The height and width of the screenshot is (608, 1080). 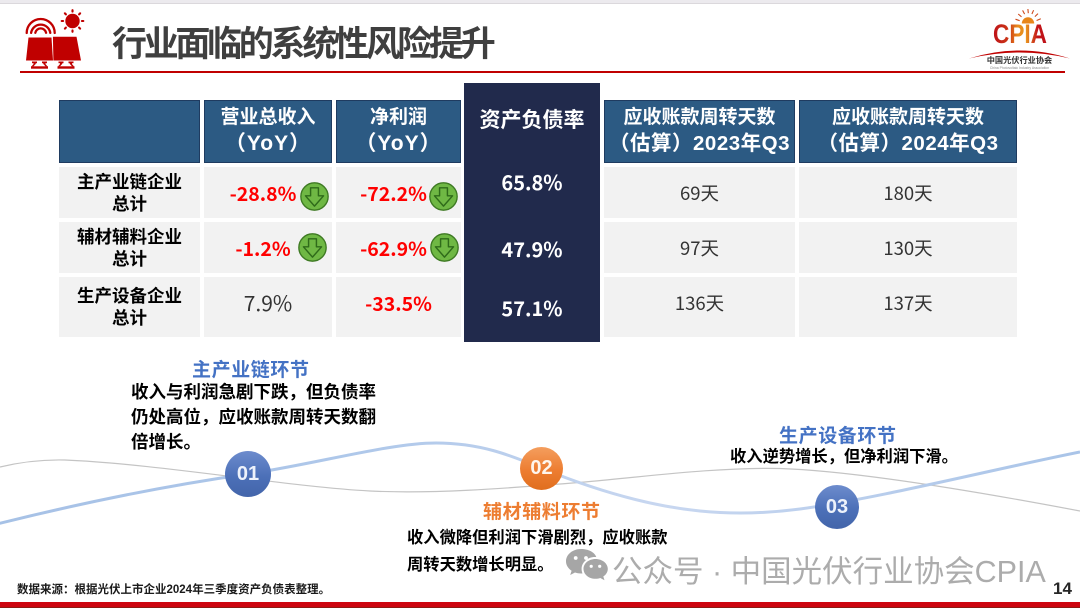 What do you see at coordinates (1020, 60) in the screenshot?
I see `svg-text: 中国光伏行业协会` at bounding box center [1020, 60].